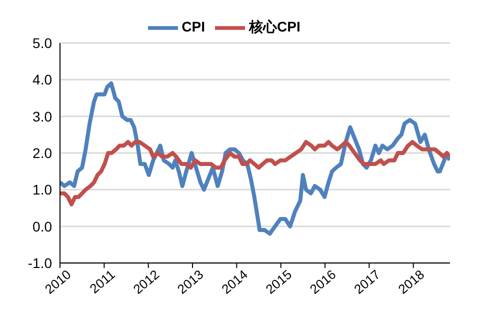 This screenshot has width=483, height=324. Describe the element at coordinates (274, 26) in the screenshot. I see `legend-label: 核心CPI` at that location.